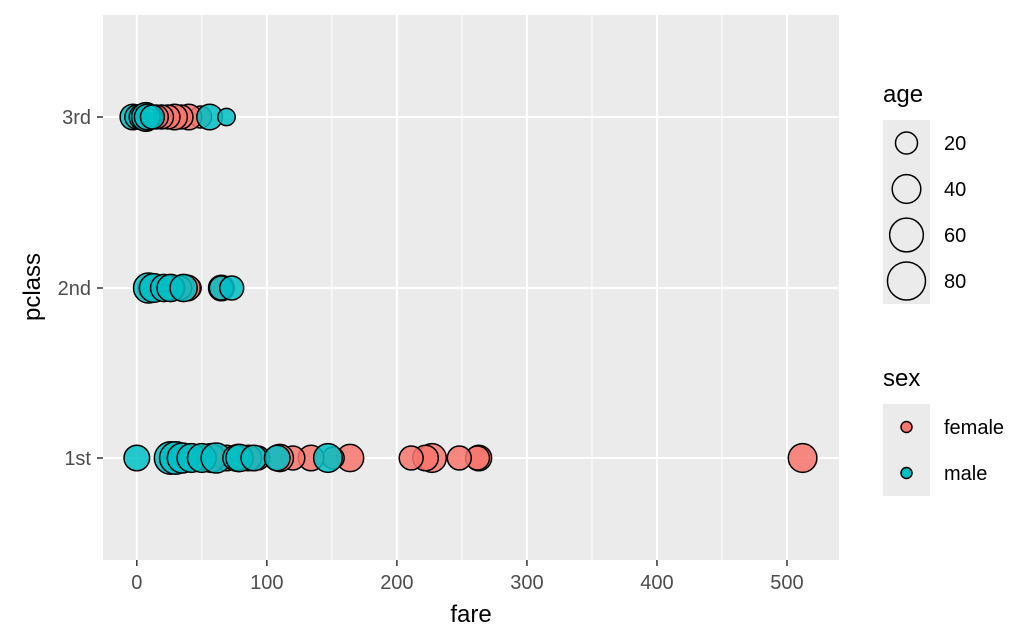 The image size is (1034, 644). Describe the element at coordinates (955, 144) in the screenshot. I see `age-legend-label: 20` at that location.